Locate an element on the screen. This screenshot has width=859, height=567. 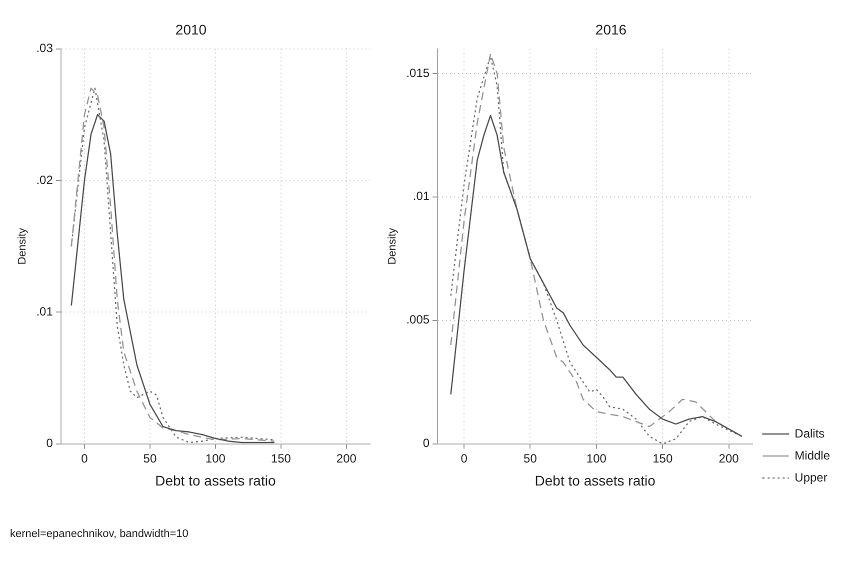
legend-label: Middle is located at coordinates (812, 455).